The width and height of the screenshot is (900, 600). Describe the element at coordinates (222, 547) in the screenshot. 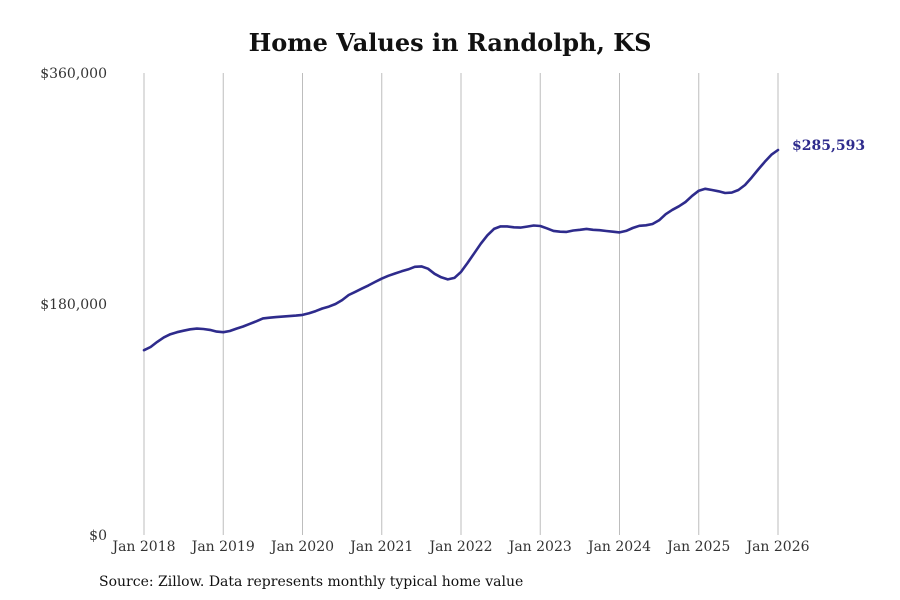

I see `x-tick-label: Jan 2019` at that location.